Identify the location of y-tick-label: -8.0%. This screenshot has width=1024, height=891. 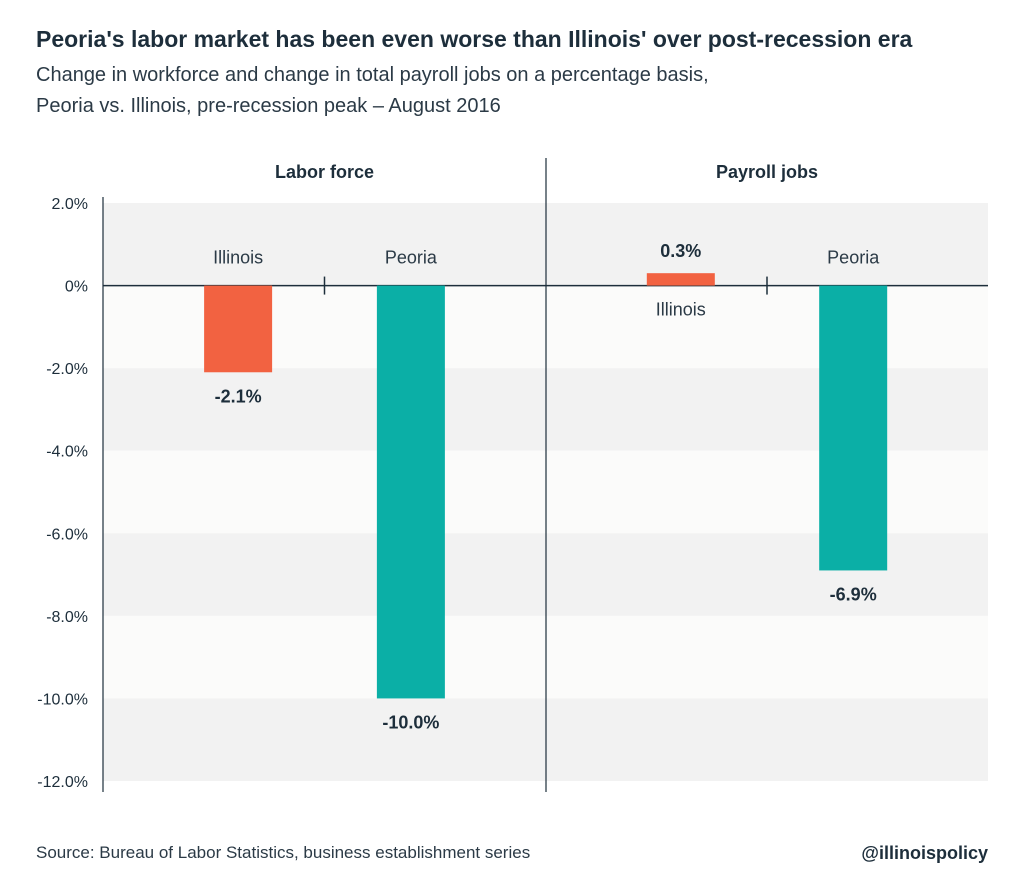
(67, 617).